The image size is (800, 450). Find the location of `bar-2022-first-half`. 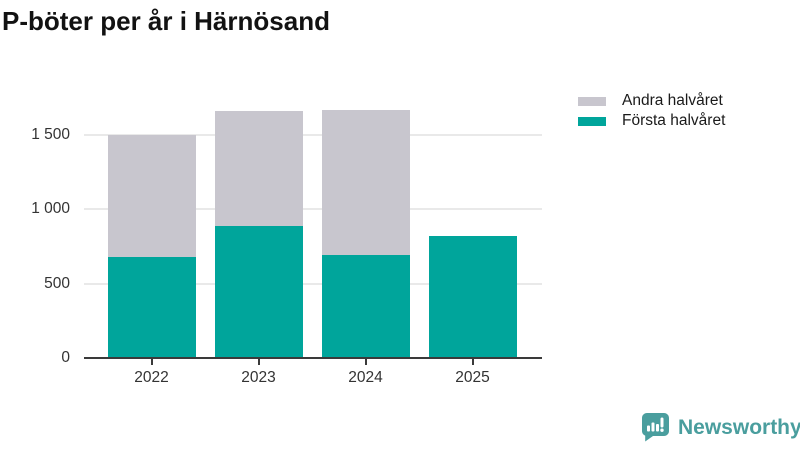

bar-2022-first-half is located at coordinates (151, 307).